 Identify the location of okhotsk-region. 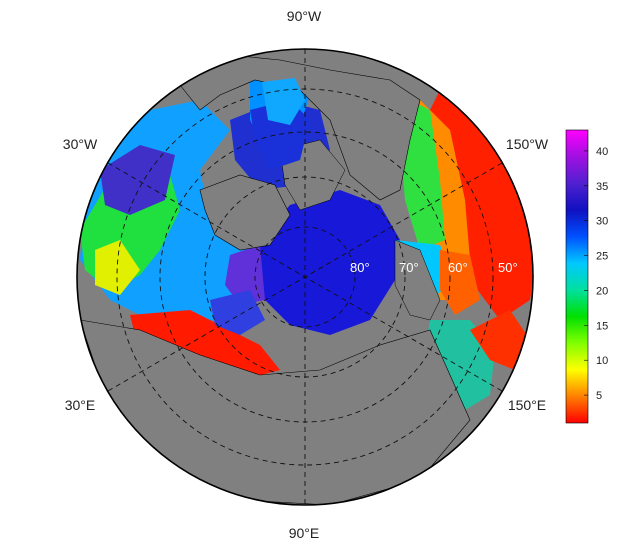
(460, 365).